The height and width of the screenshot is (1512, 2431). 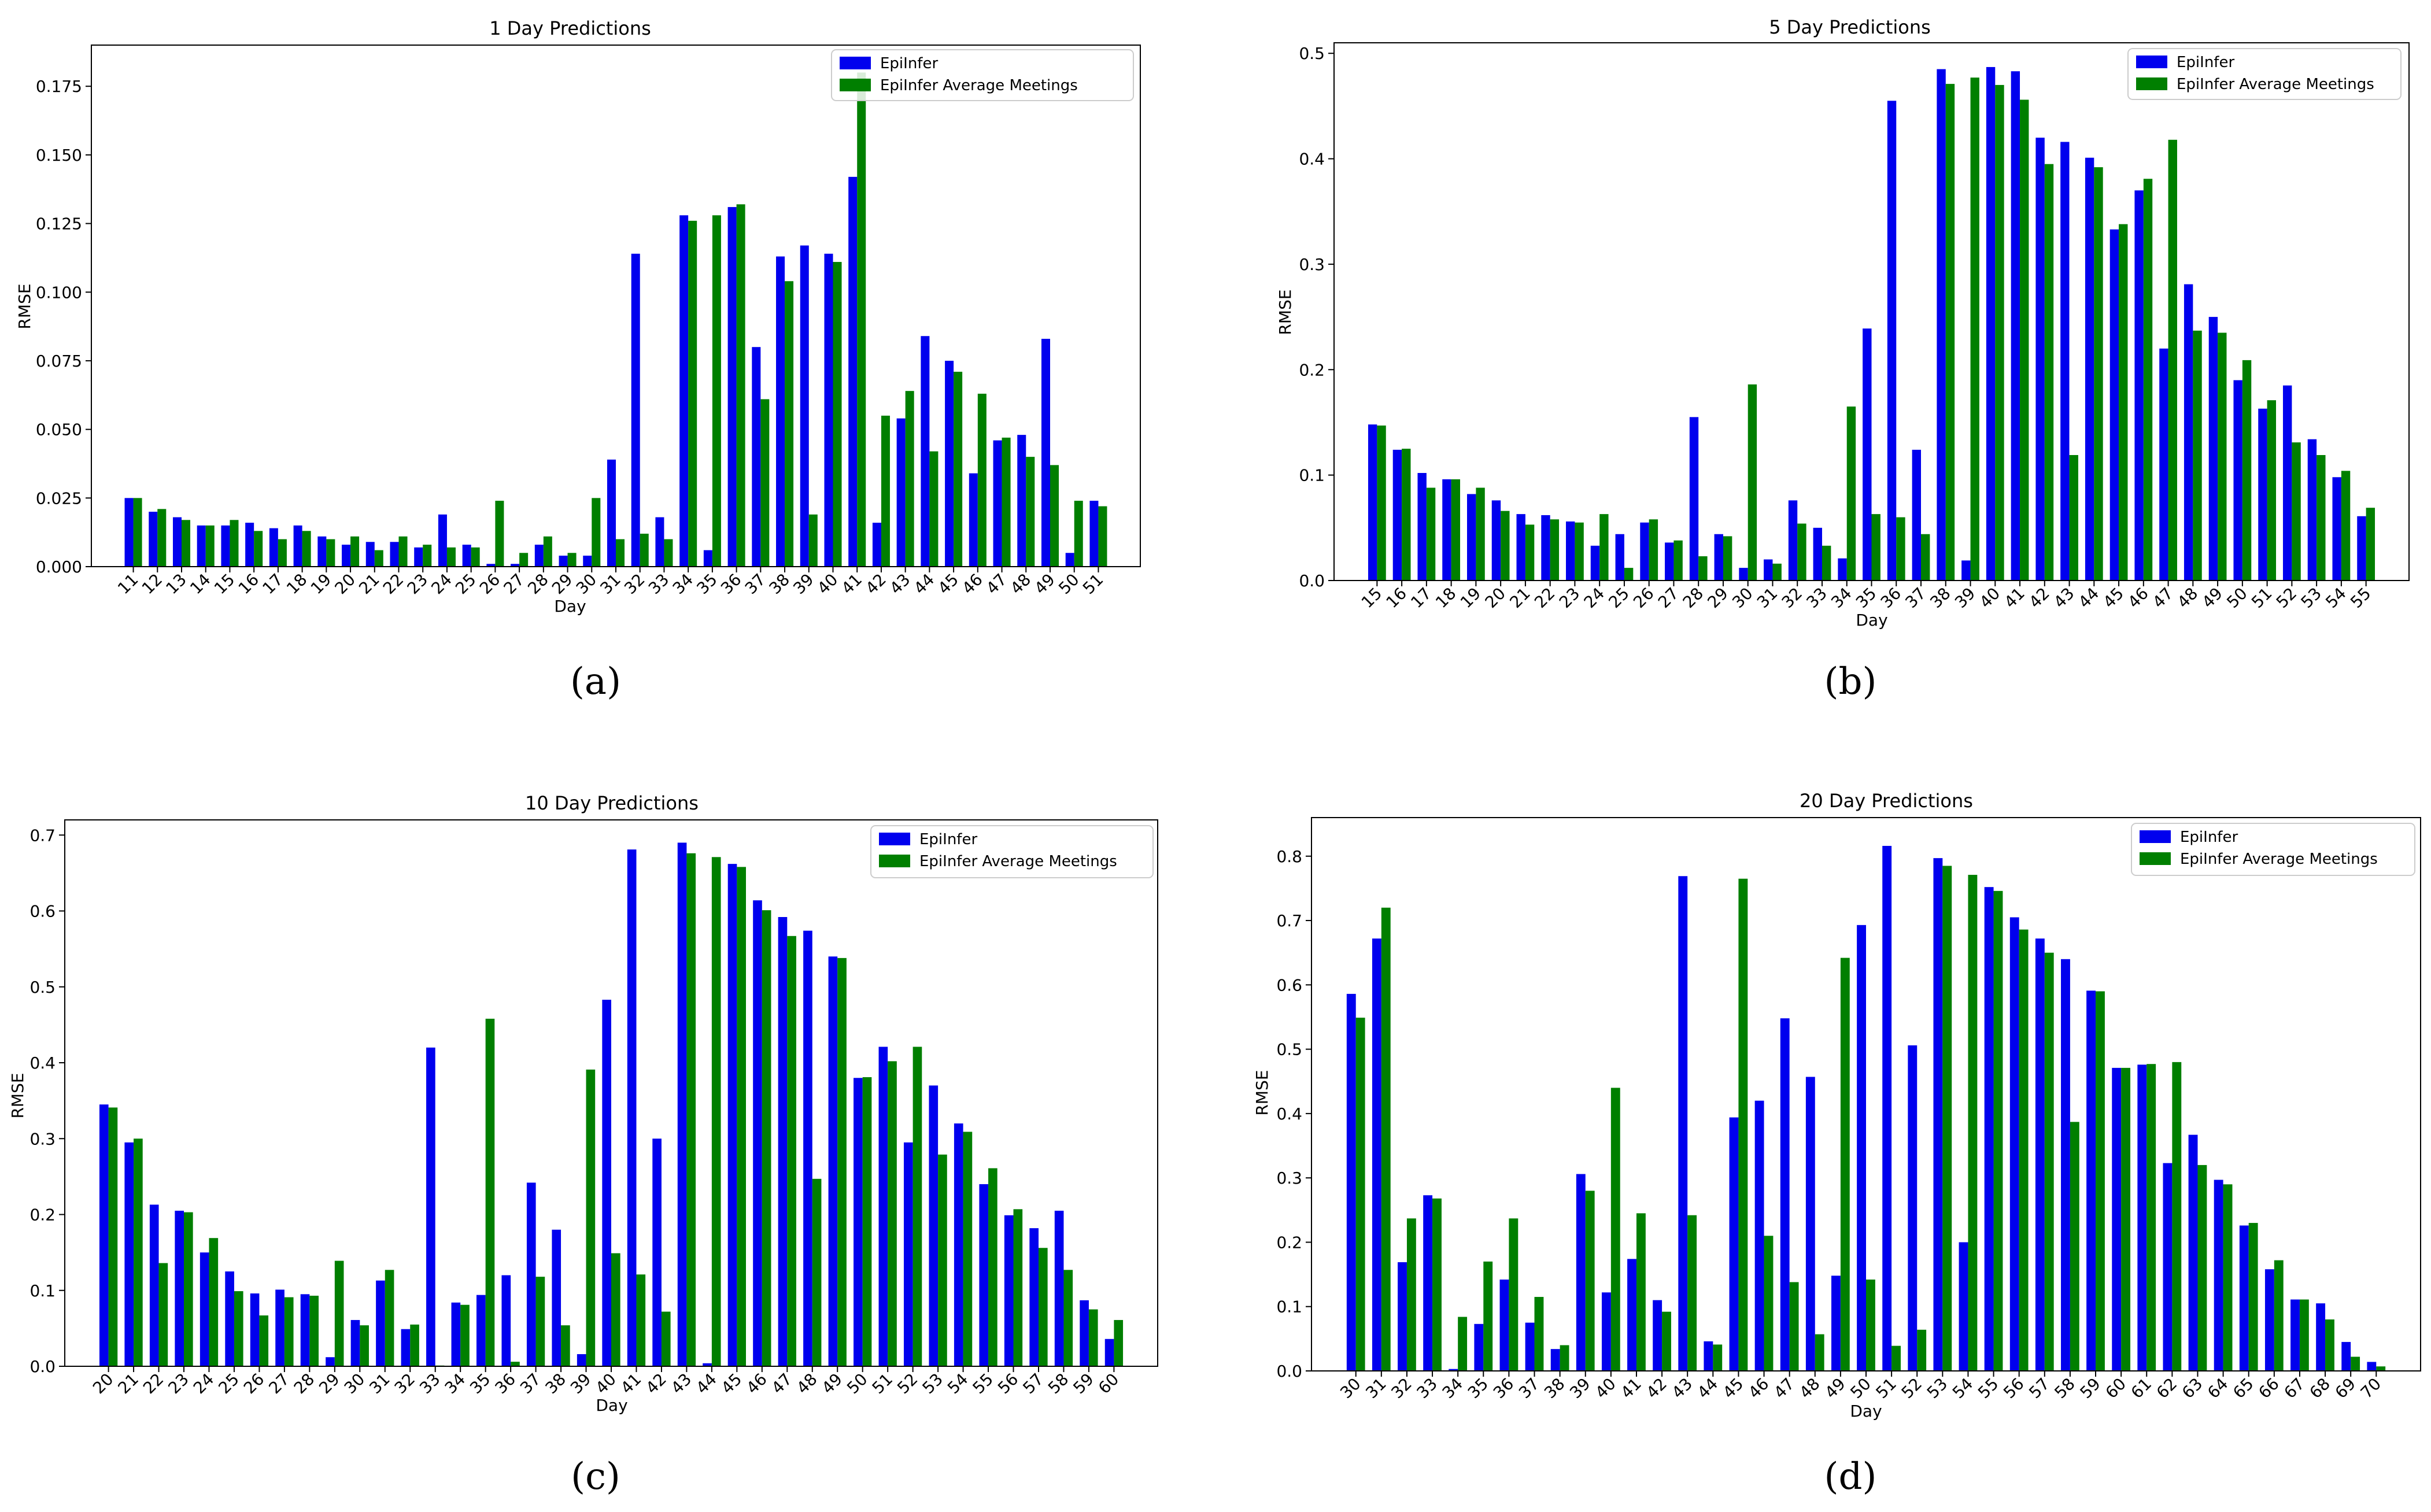 What do you see at coordinates (1886, 801) in the screenshot?
I see `chart-title: 20 Day Predictions` at bounding box center [1886, 801].